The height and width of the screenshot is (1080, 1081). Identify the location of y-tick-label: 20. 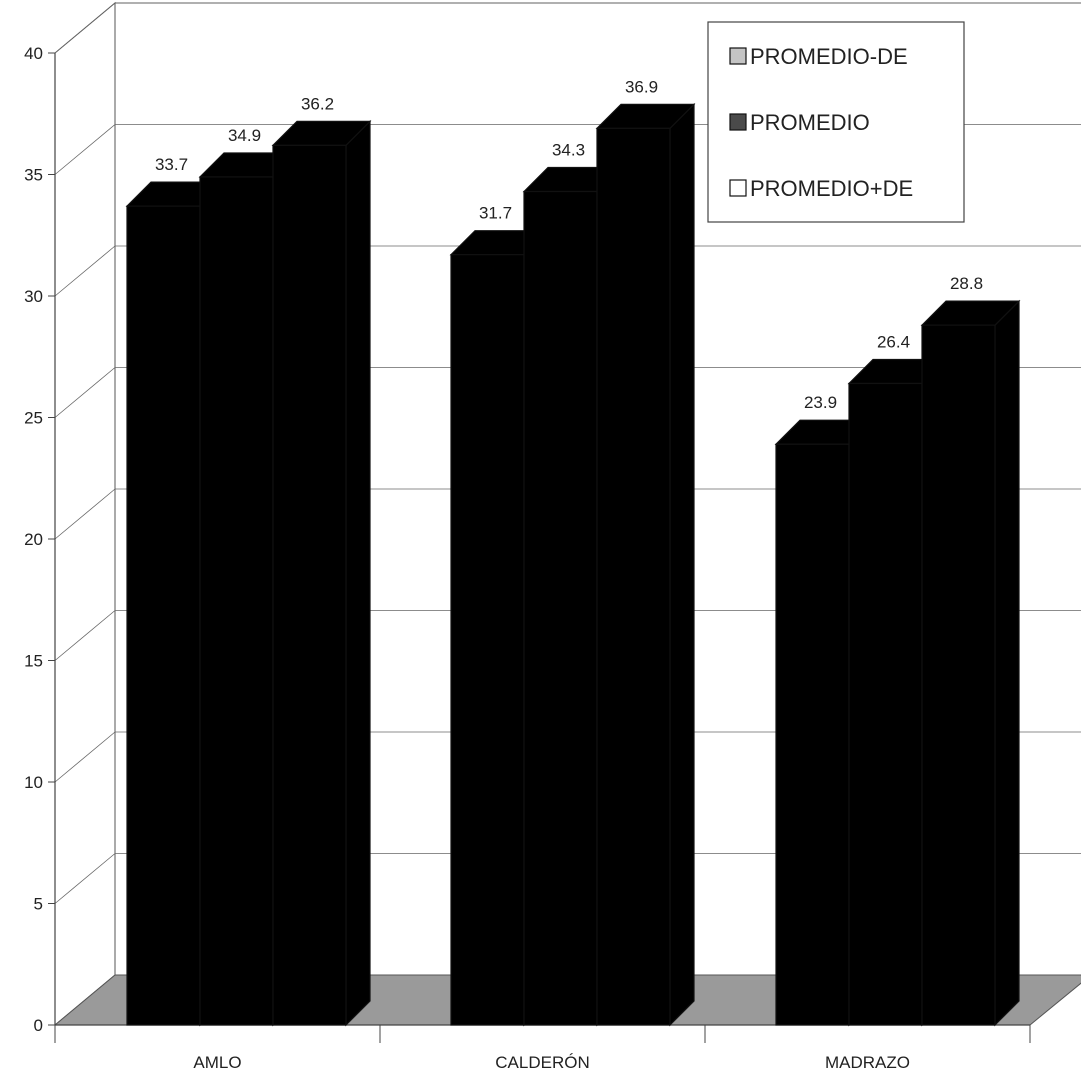
(33, 539).